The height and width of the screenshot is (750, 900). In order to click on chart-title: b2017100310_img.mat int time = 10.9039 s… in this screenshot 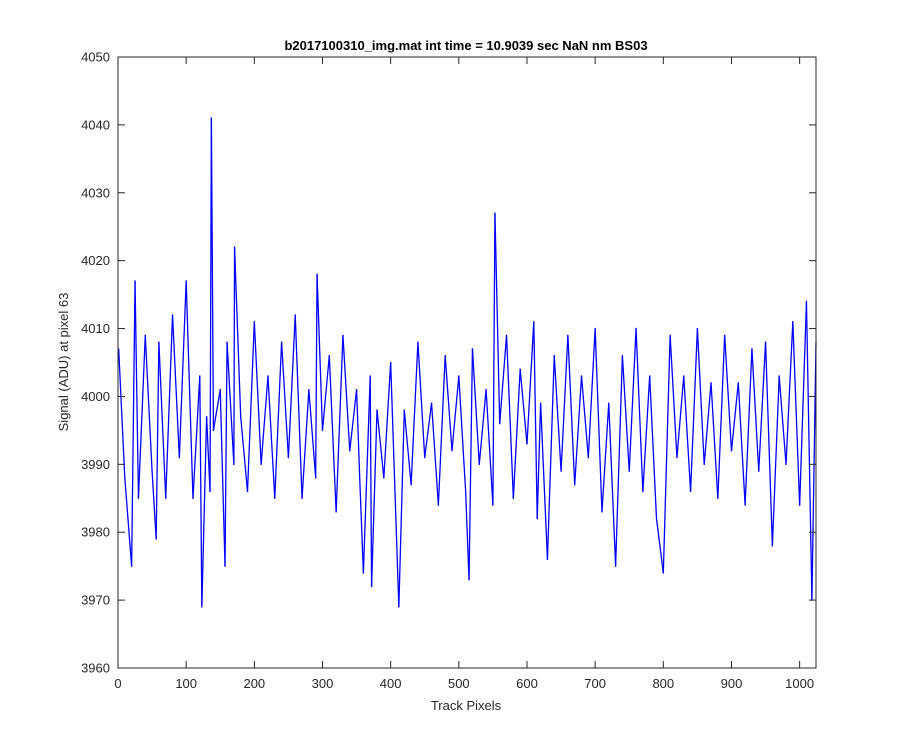, I will do `click(465, 45)`.